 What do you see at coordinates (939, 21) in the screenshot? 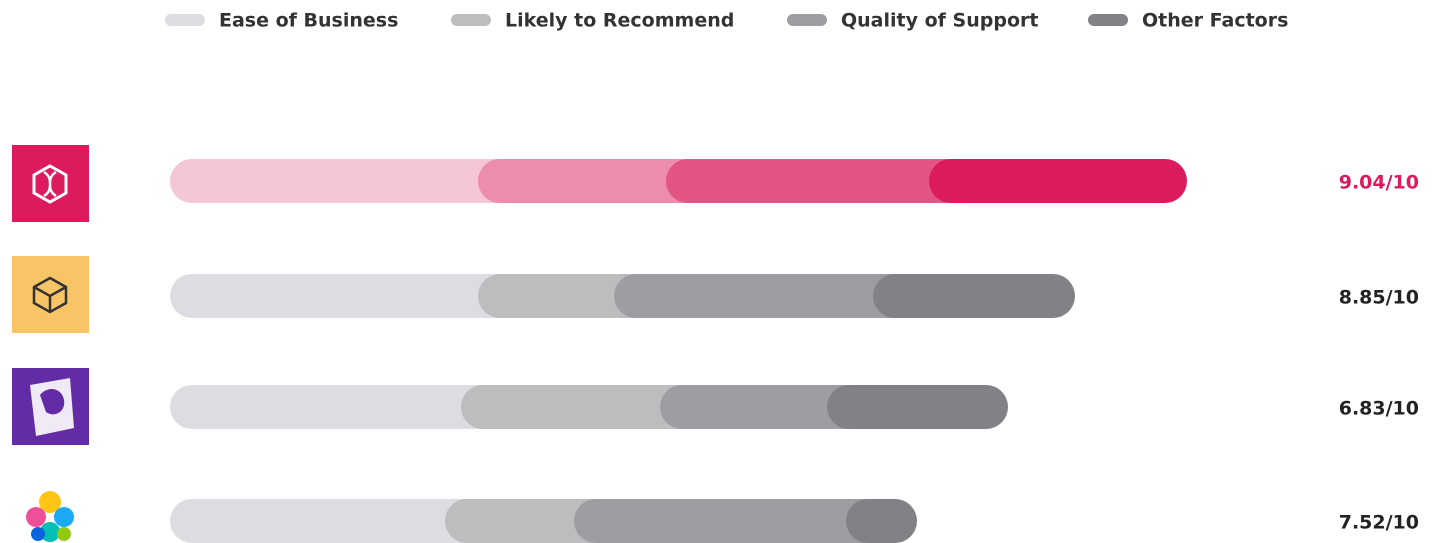
I see `legend-label: Quality of Support` at bounding box center [939, 21].